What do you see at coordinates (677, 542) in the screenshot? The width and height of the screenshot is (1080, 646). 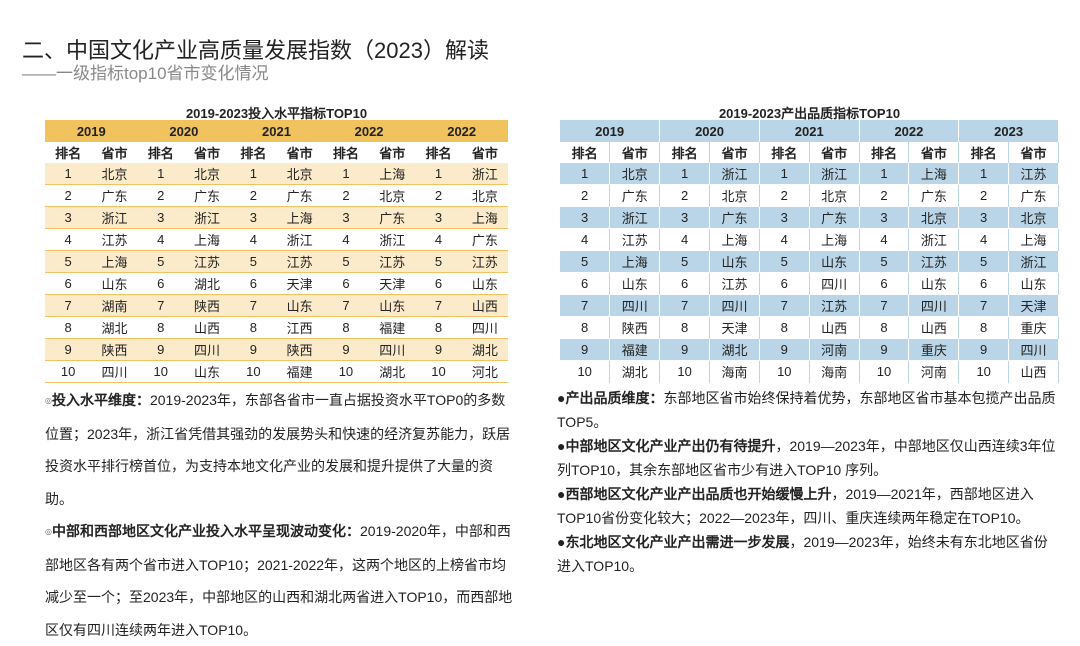 I see `paragraph-heading: 东北地区文化产业产出需进一步发展` at bounding box center [677, 542].